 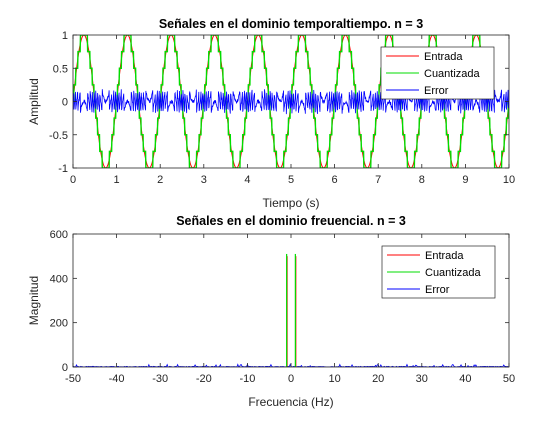 I want to click on chart-title: Señales en el dominio freuencial. n = 3, so click(x=291, y=221).